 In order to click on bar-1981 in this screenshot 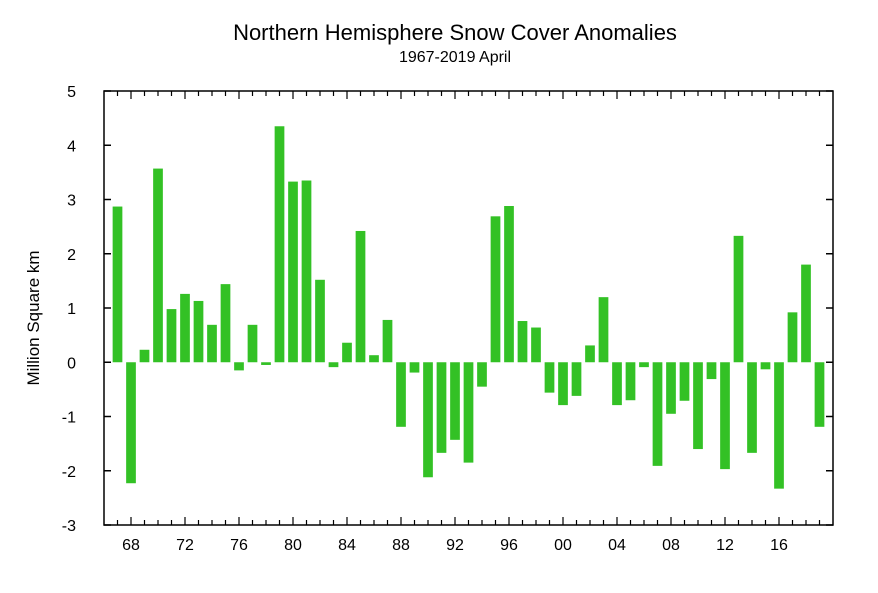, I will do `click(306, 271)`.